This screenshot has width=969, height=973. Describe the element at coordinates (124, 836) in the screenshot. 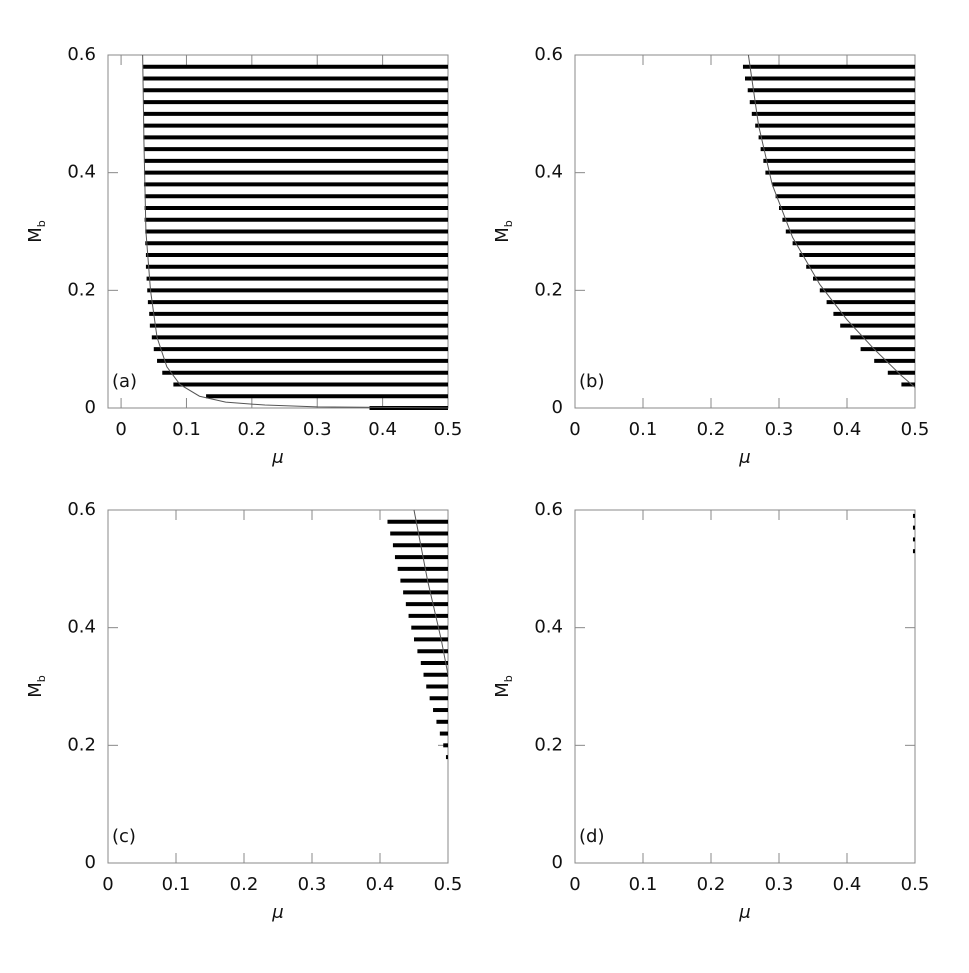

I see `panel-label: (c)` at that location.